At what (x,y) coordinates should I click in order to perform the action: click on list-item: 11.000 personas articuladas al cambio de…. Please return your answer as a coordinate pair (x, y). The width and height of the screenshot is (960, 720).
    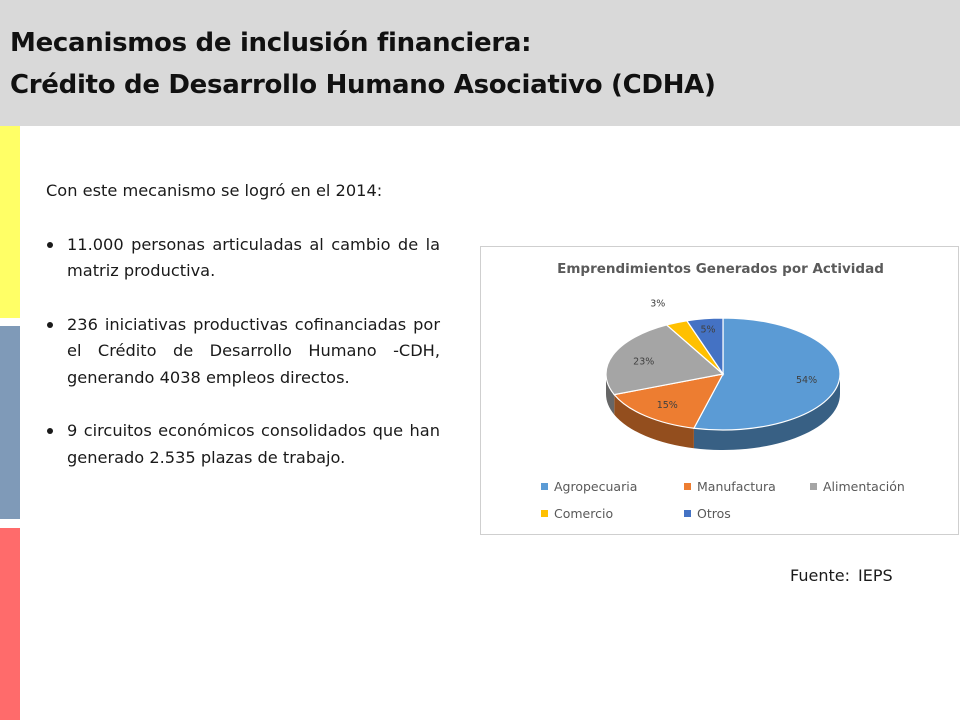
    Looking at the image, I should click on (243, 258).